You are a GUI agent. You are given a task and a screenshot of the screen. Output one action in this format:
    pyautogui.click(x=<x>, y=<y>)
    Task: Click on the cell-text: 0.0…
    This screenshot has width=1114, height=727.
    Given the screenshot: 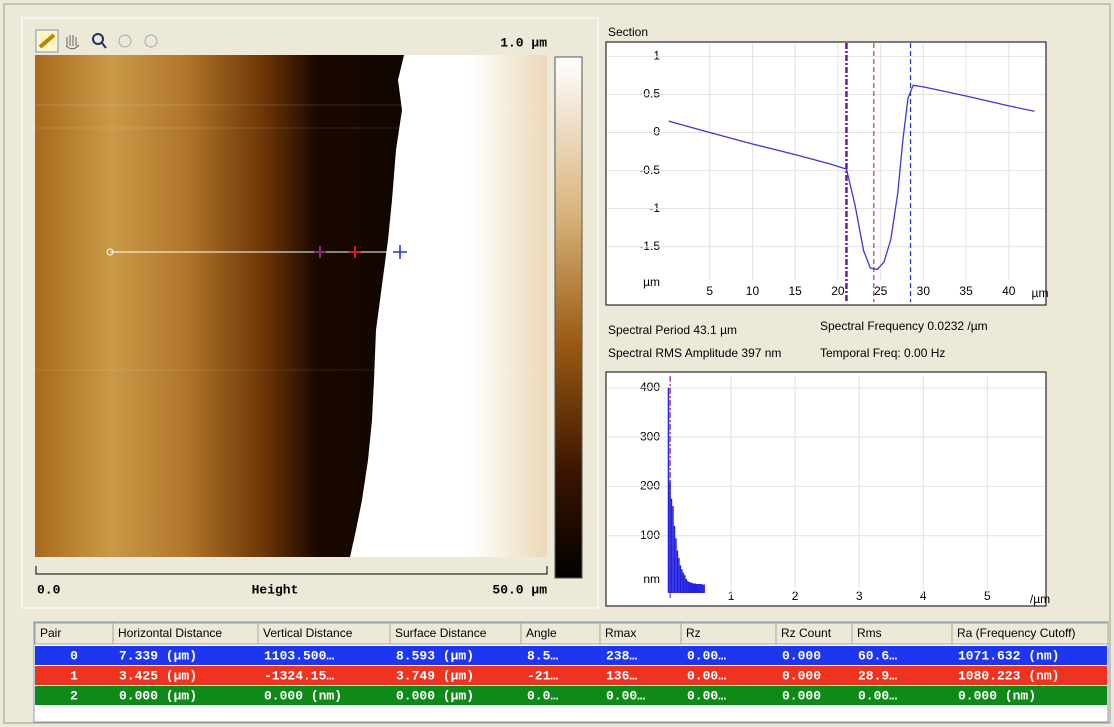 What is the action you would take?
    pyautogui.click(x=542, y=695)
    